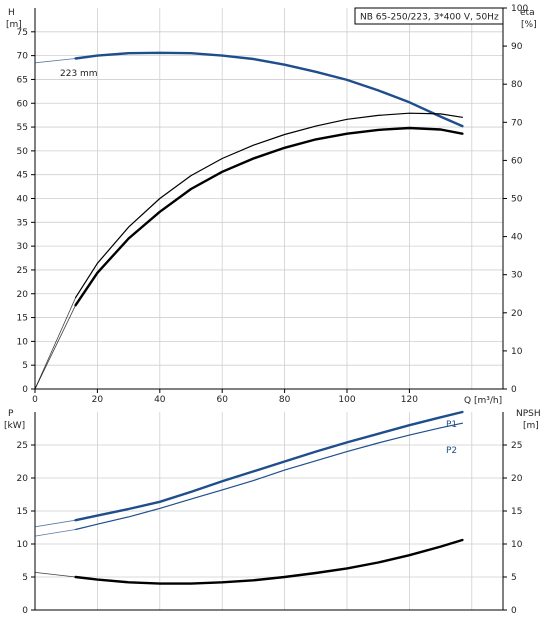 This screenshot has height=619, width=550. Describe the element at coordinates (22, 512) in the screenshot. I see `bottom-left-tick-label: 15` at that location.